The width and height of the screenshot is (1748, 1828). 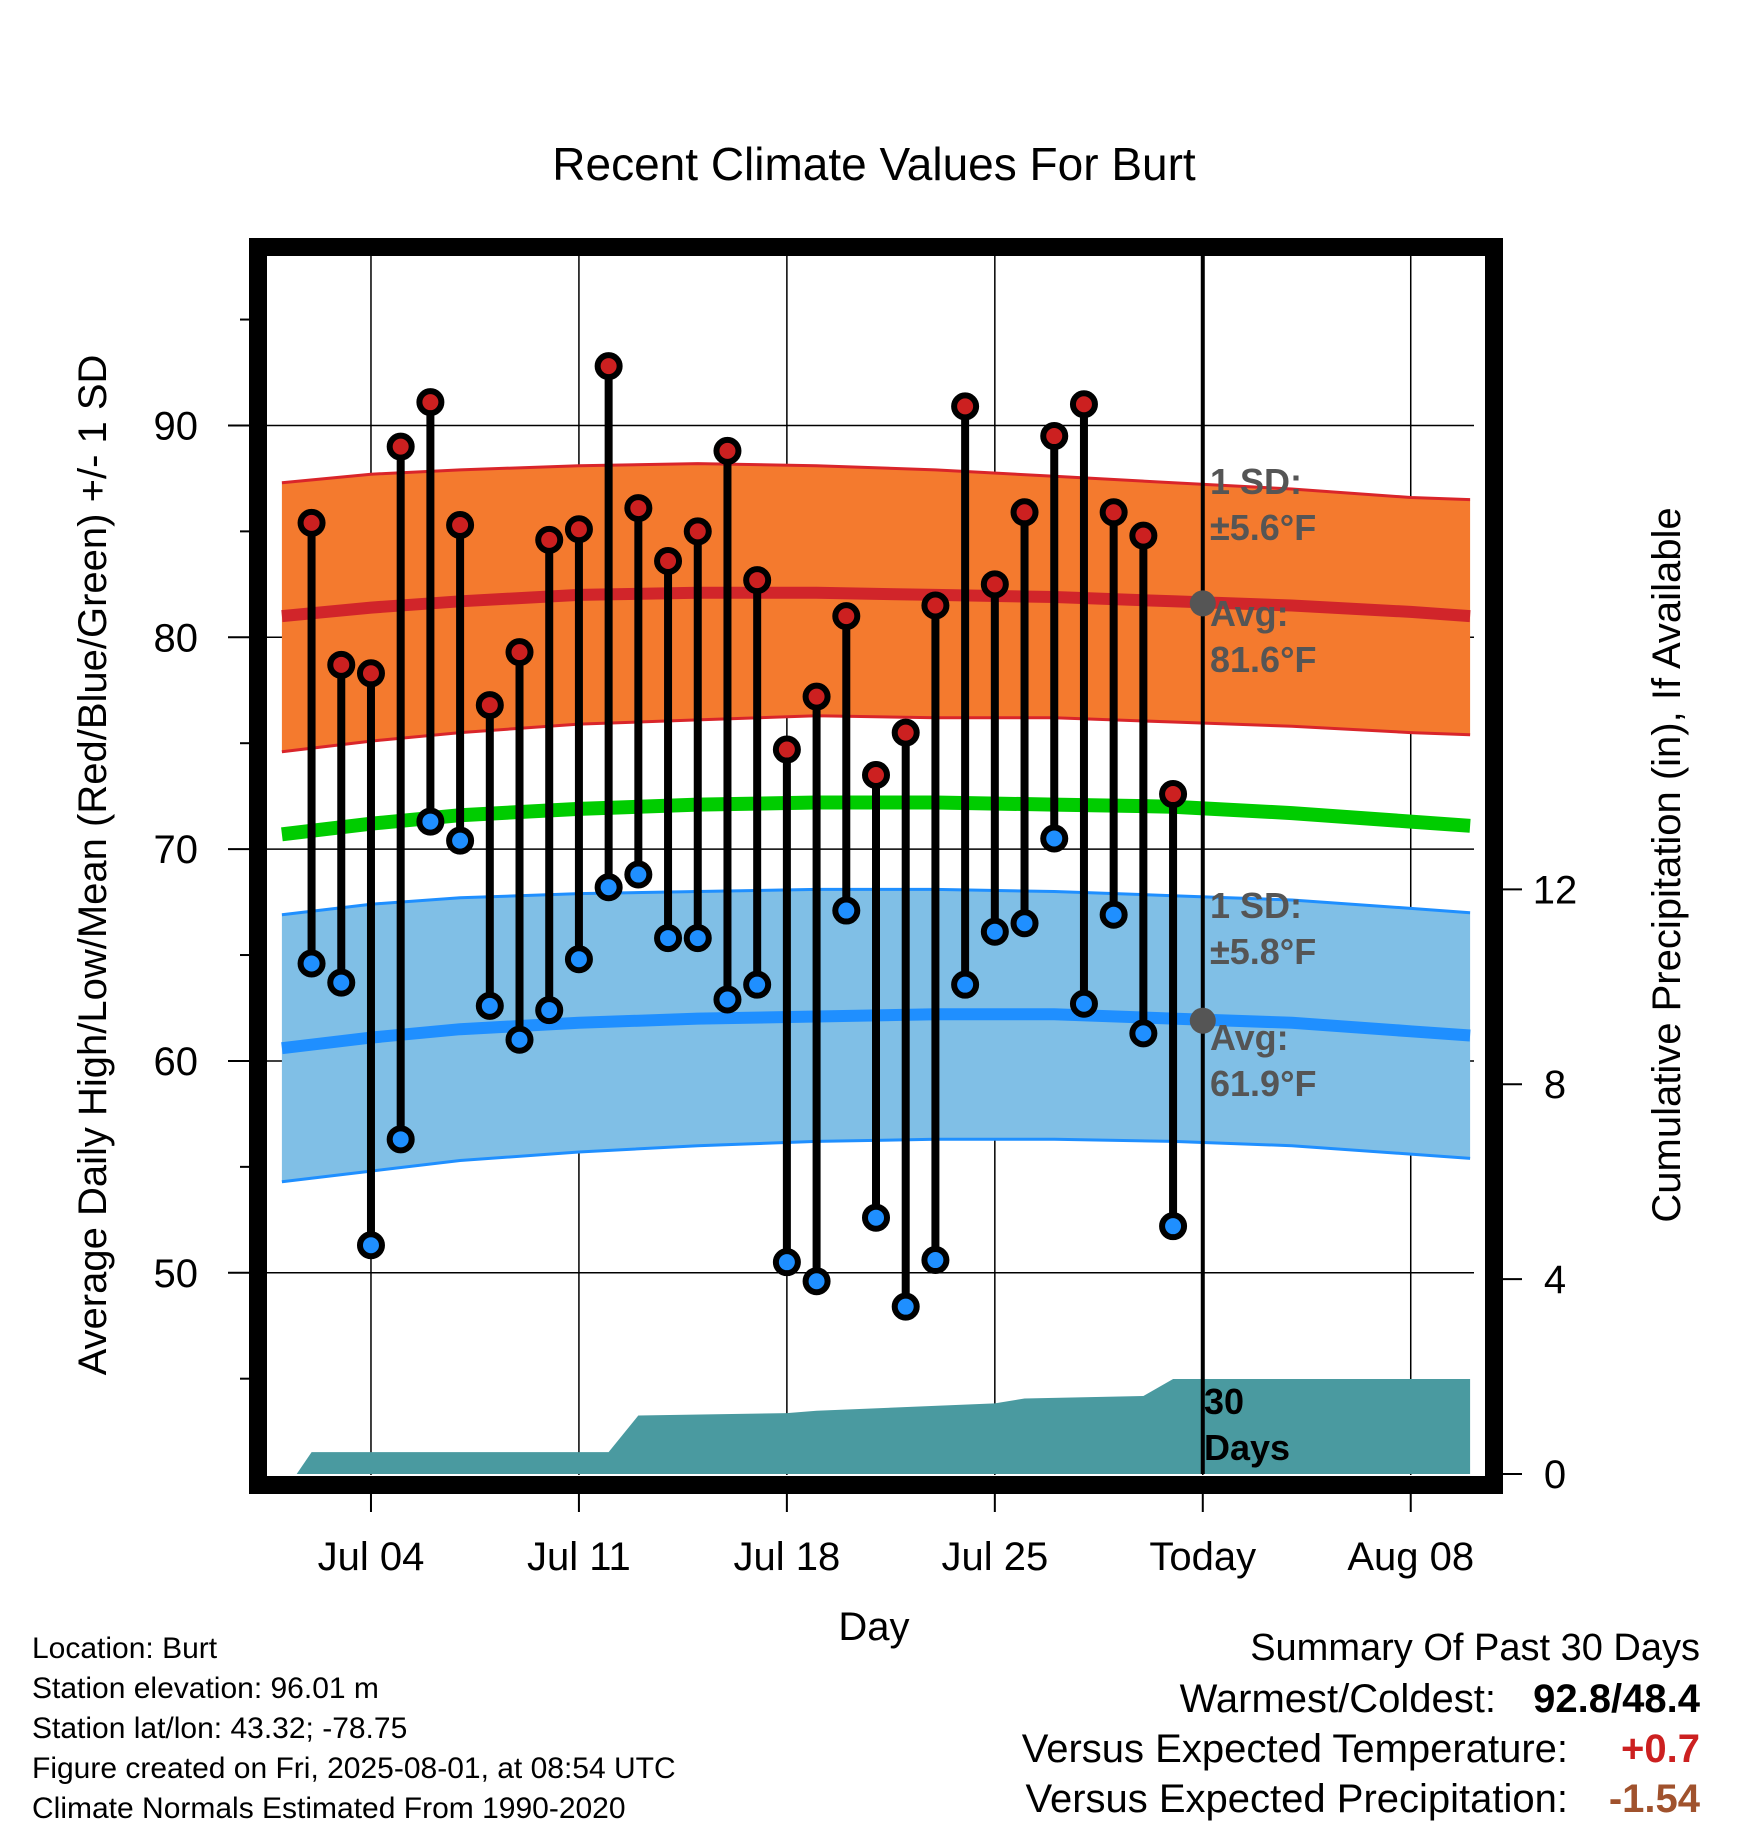 I want to click on x-tick-label: Jul 04, so click(x=371, y=1557).